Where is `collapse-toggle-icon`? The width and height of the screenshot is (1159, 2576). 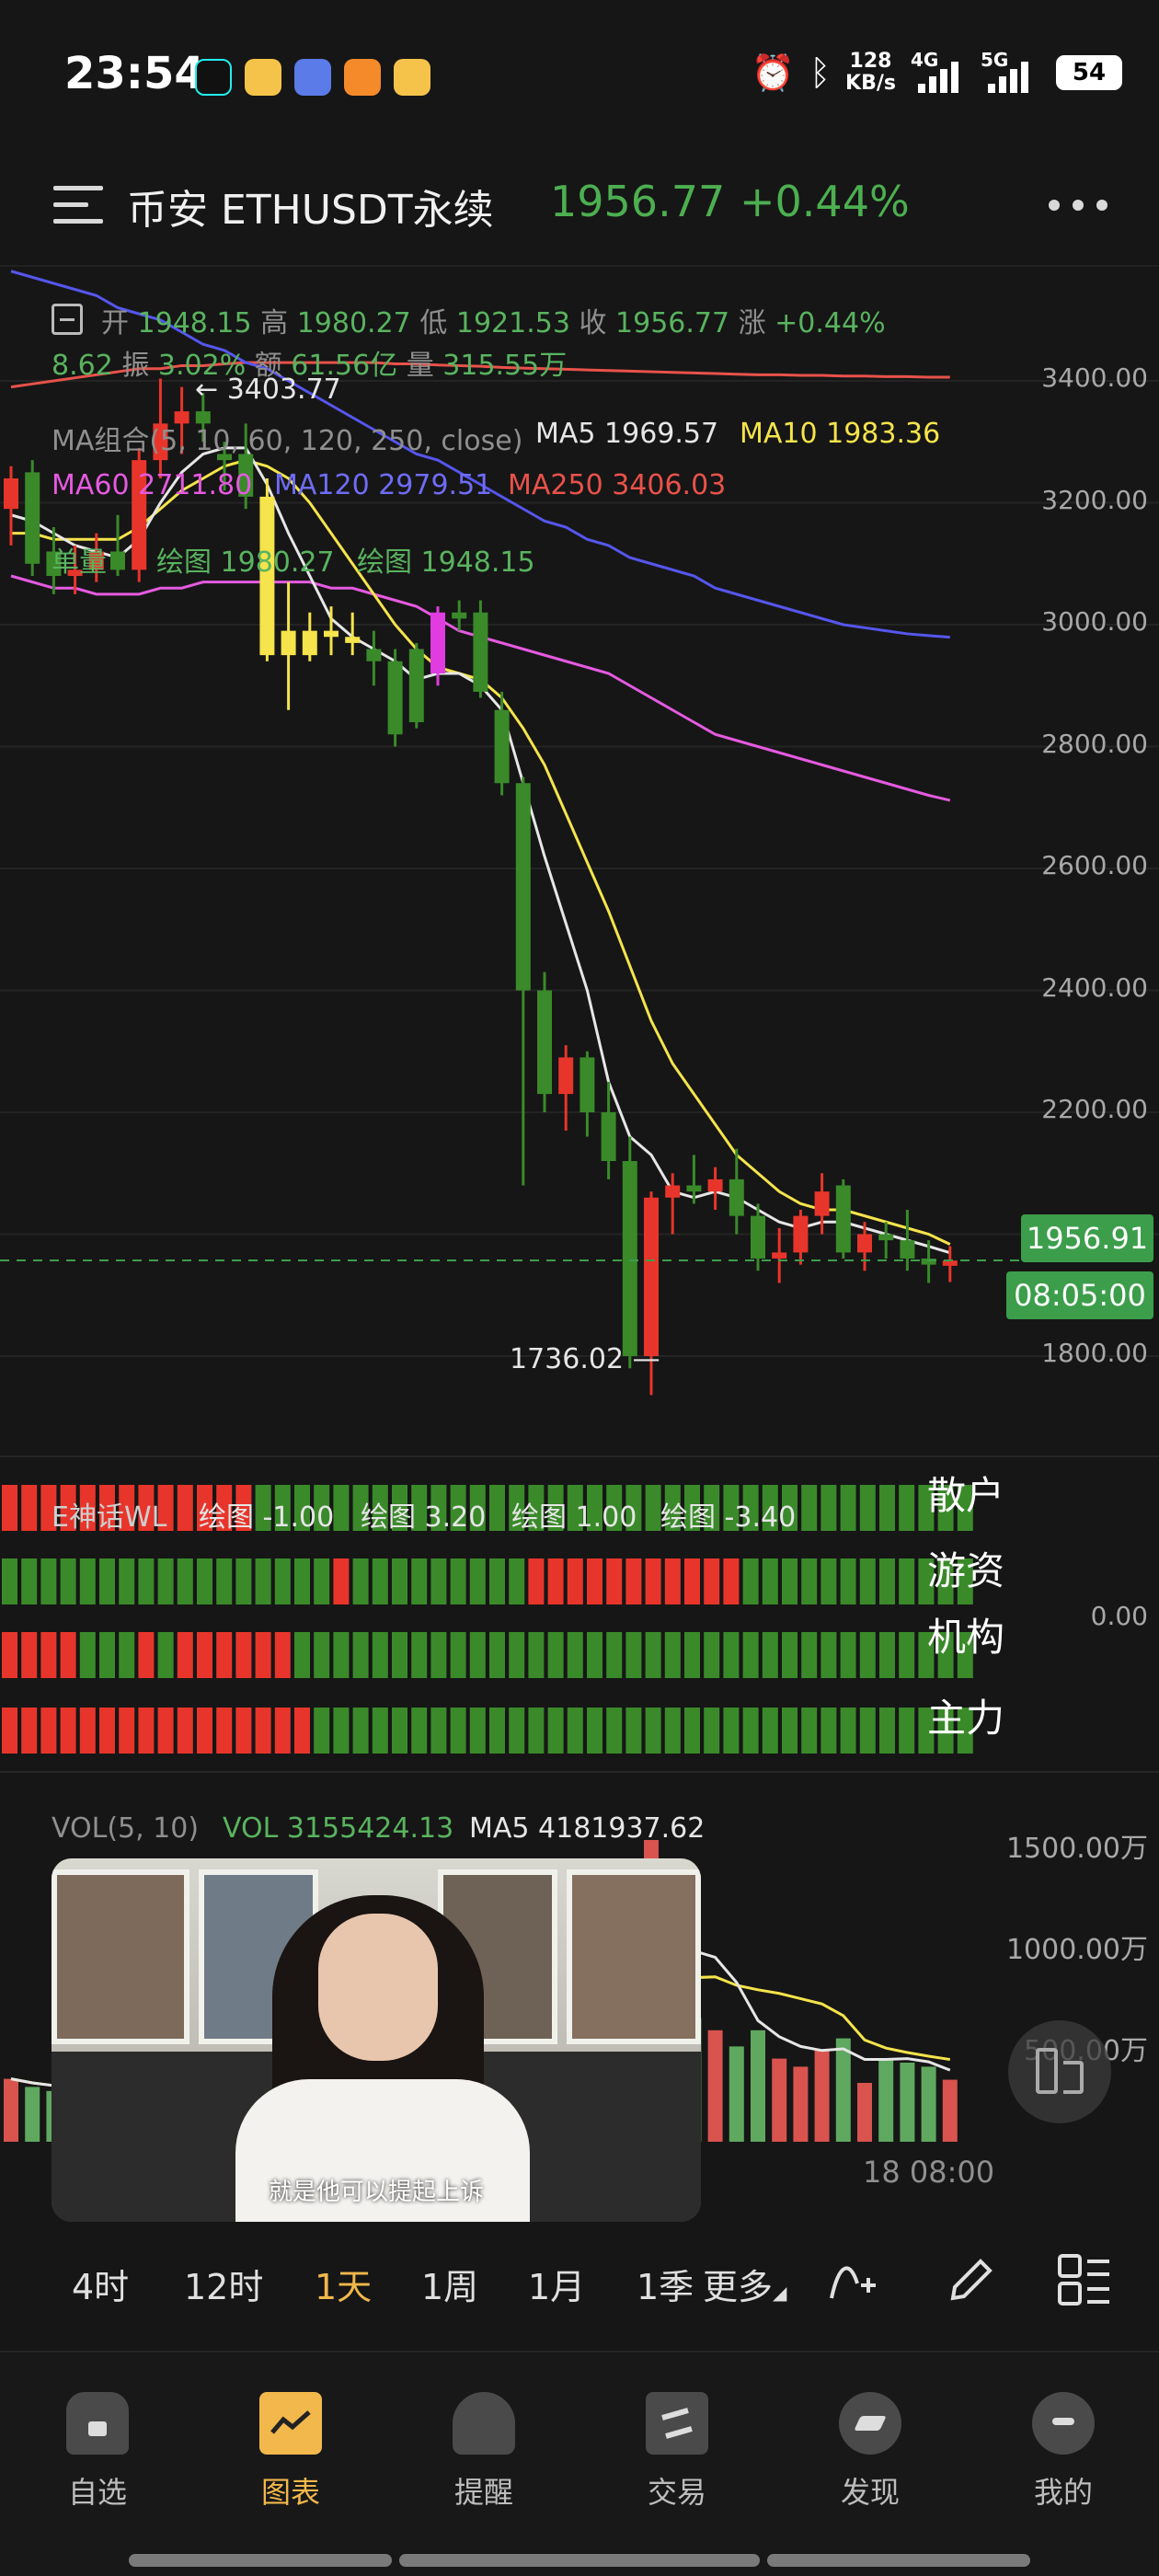 collapse-toggle-icon is located at coordinates (67, 319).